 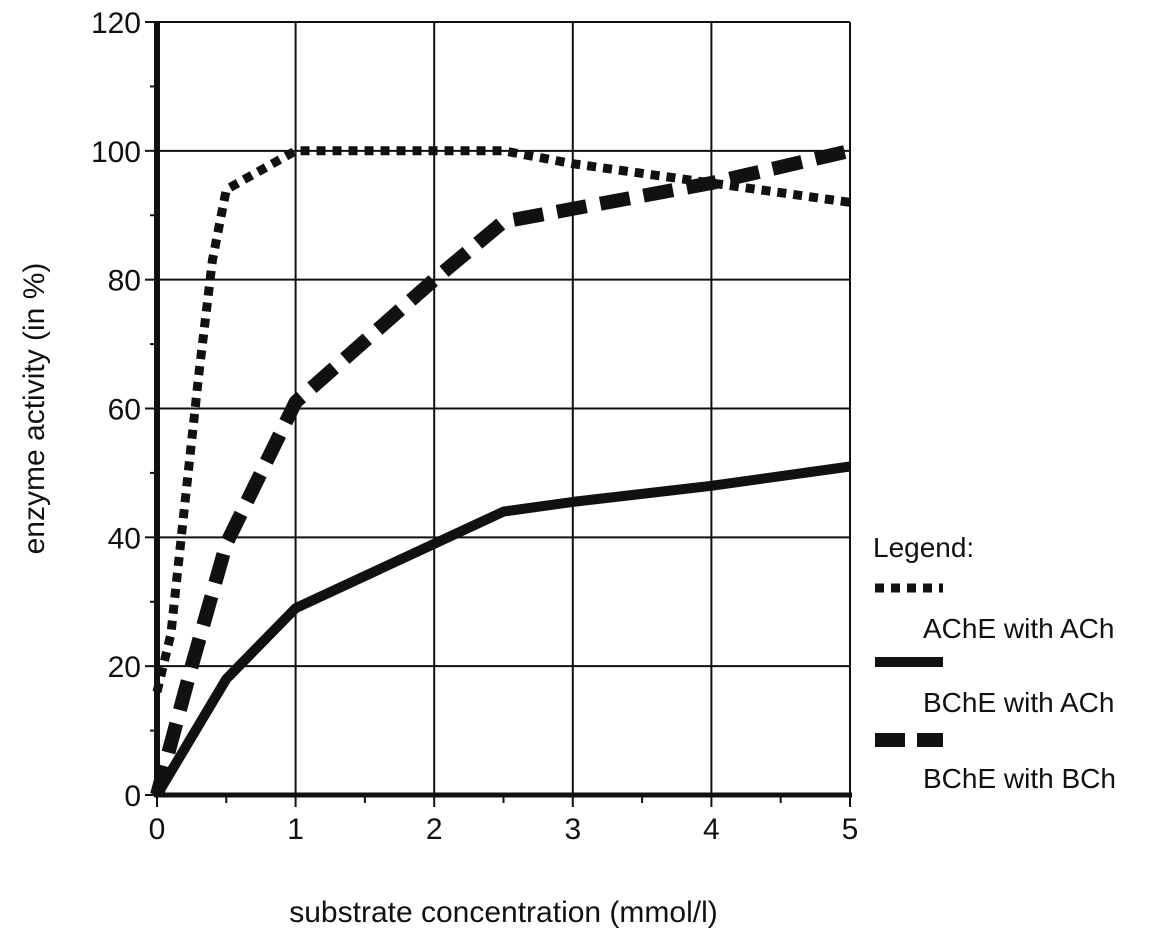 I want to click on y-tick-label-3: 60, so click(x=124, y=410).